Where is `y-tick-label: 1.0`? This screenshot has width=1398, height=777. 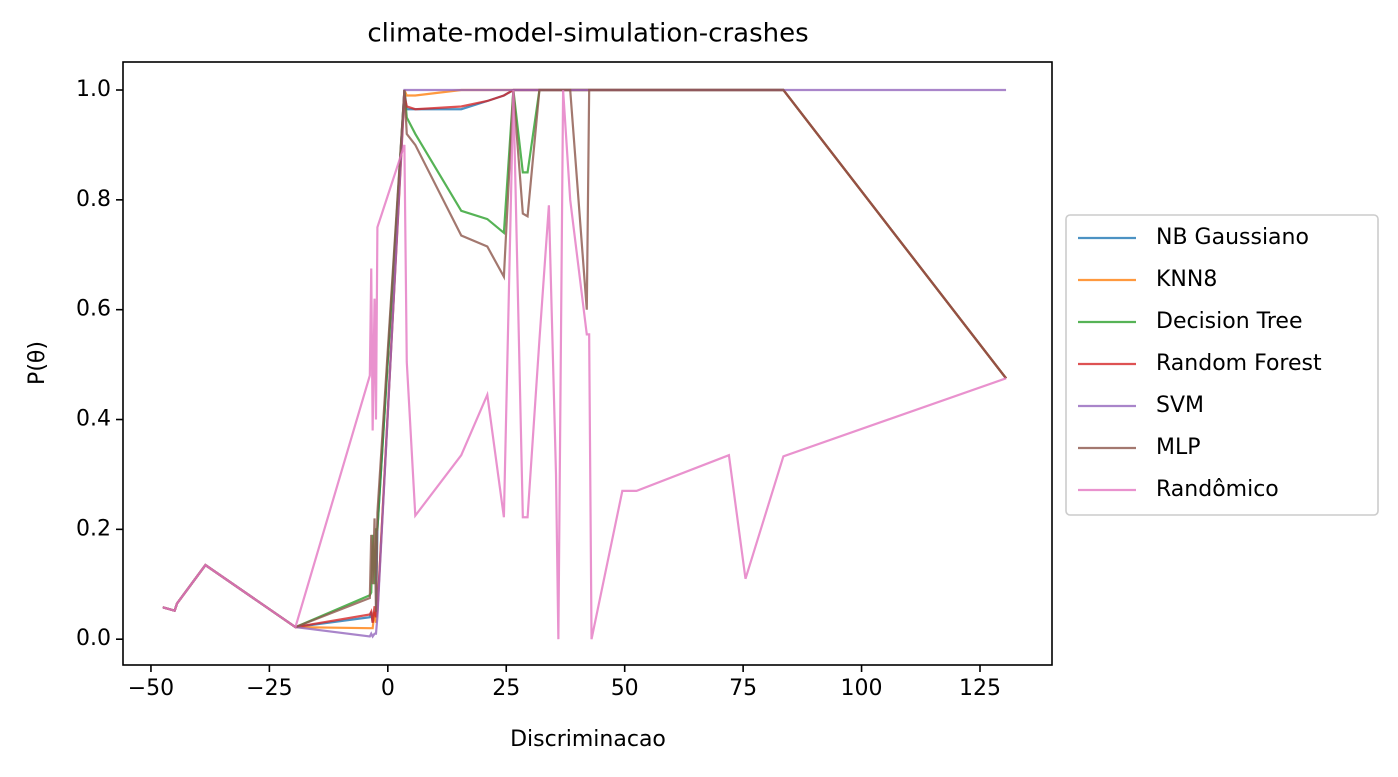 y-tick-label: 1.0 is located at coordinates (93, 89).